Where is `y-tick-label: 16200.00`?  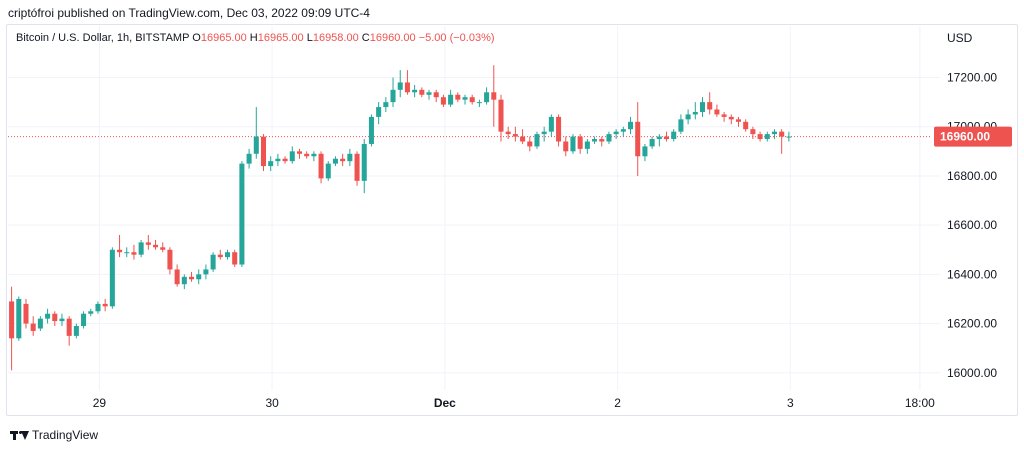 y-tick-label: 16200.00 is located at coordinates (972, 324).